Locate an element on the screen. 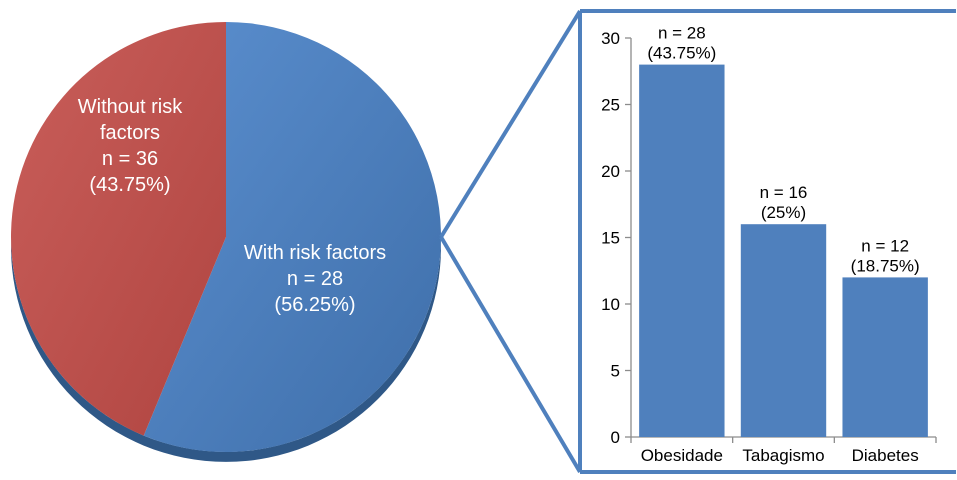 The image size is (957, 480). zoom-connector-lines is located at coordinates (510, 241).